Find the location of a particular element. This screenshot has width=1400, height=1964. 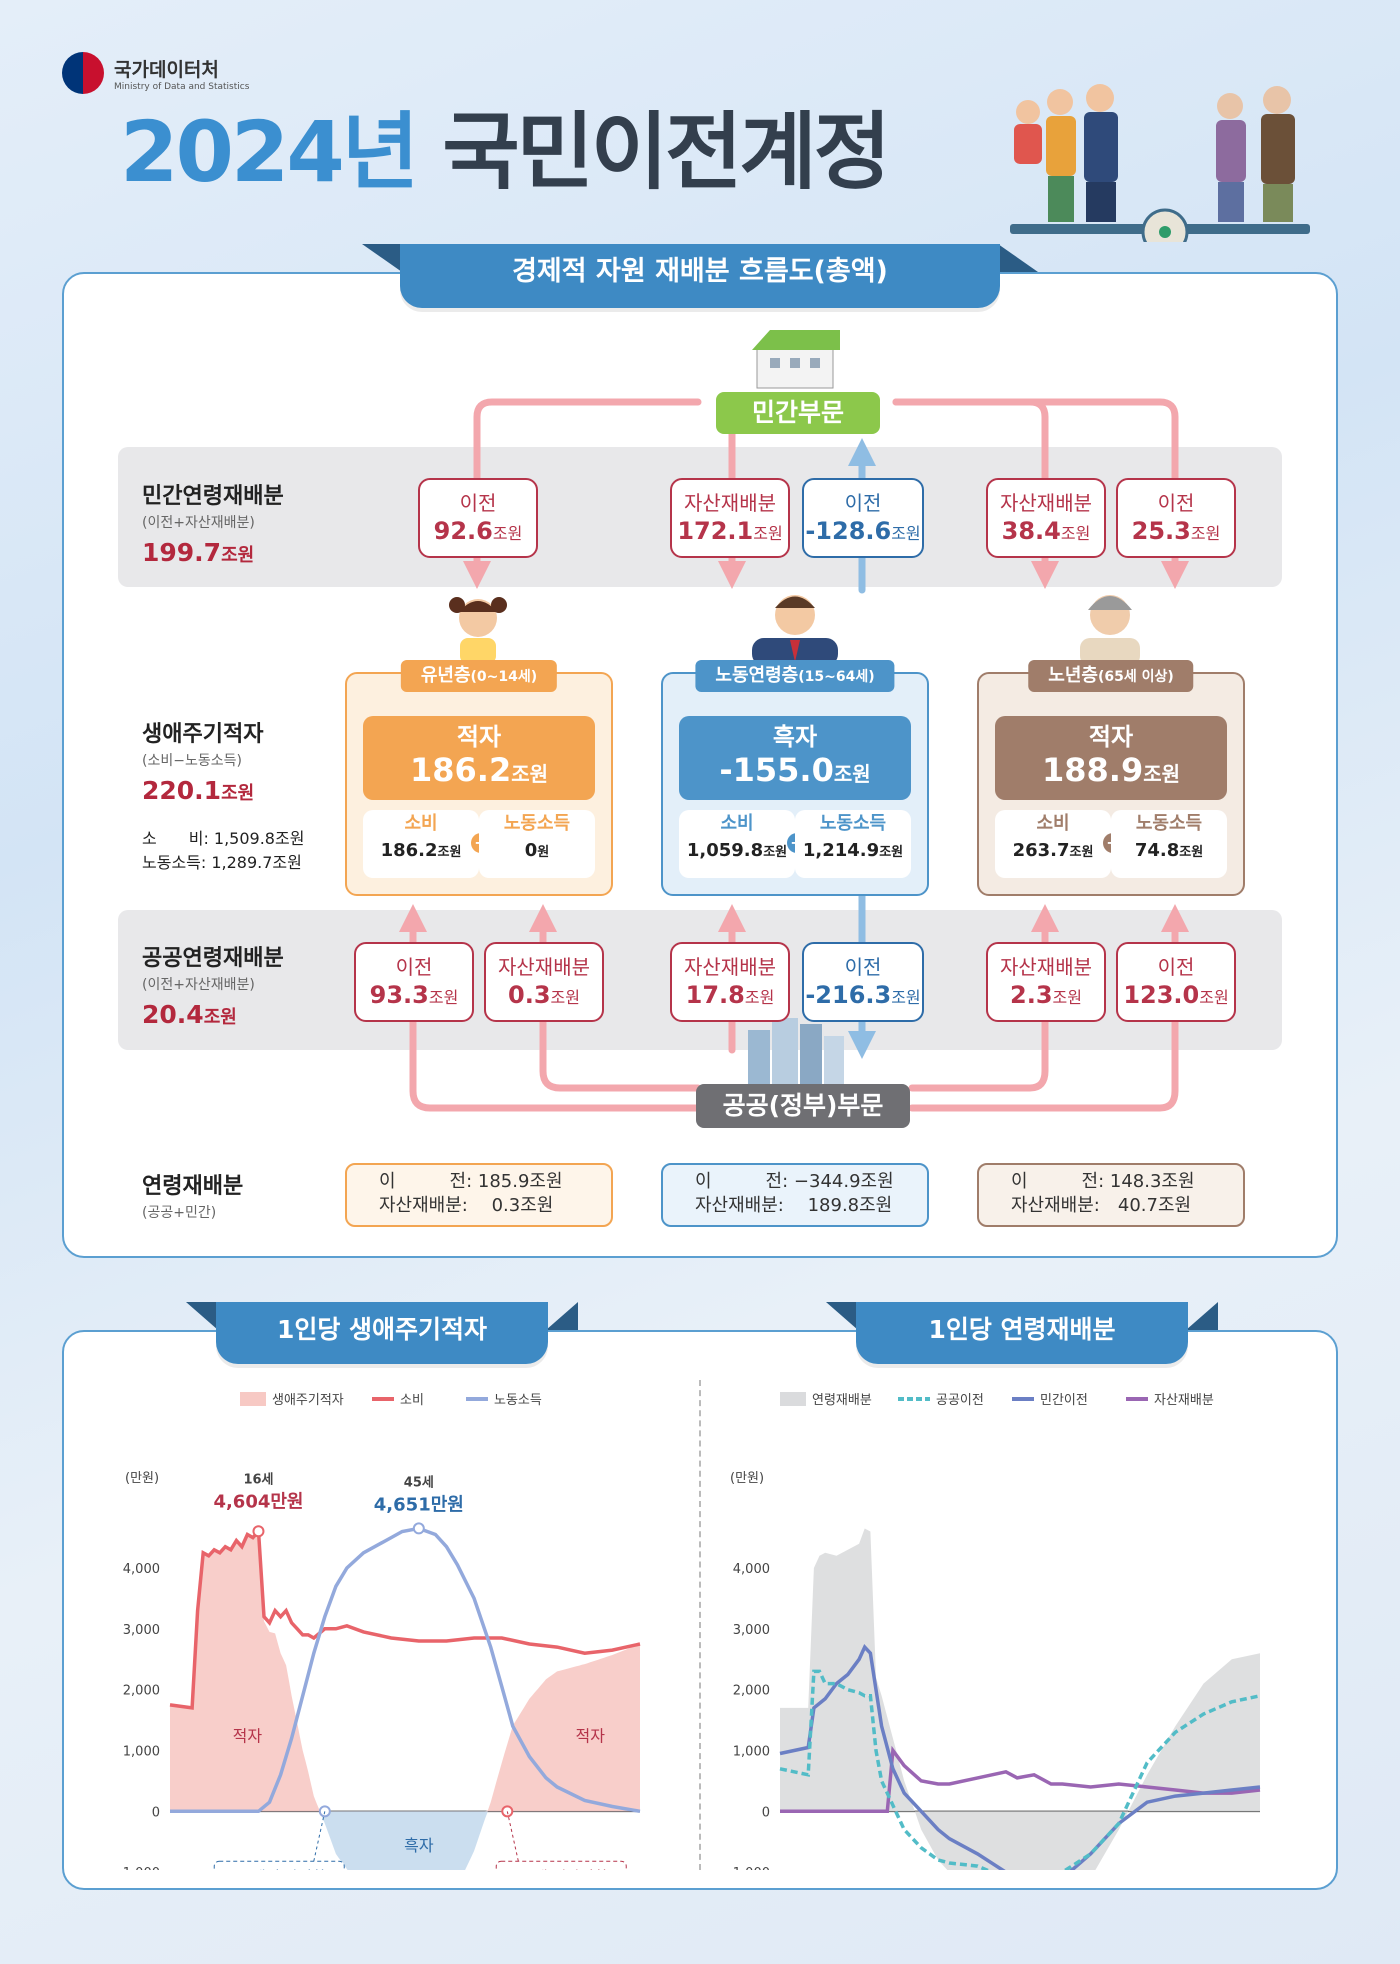

worker-icon is located at coordinates (795, 630).